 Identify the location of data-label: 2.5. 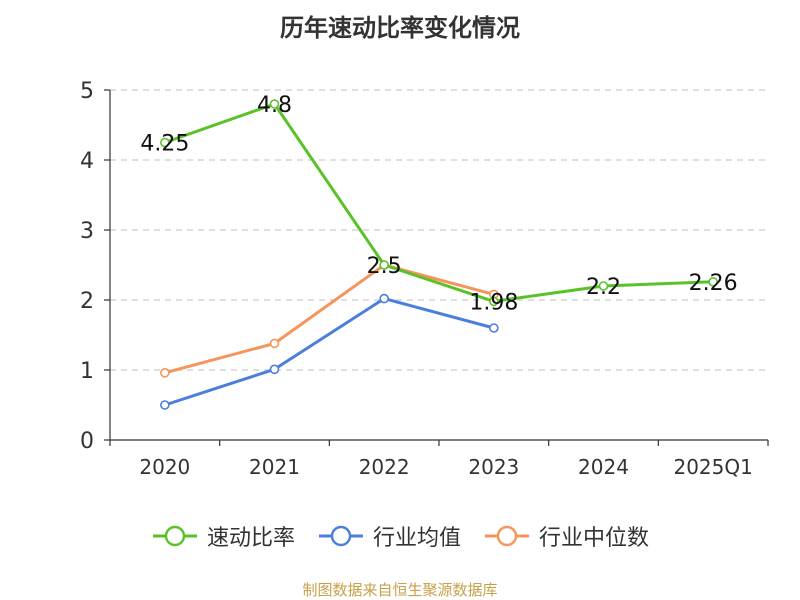
(384, 266).